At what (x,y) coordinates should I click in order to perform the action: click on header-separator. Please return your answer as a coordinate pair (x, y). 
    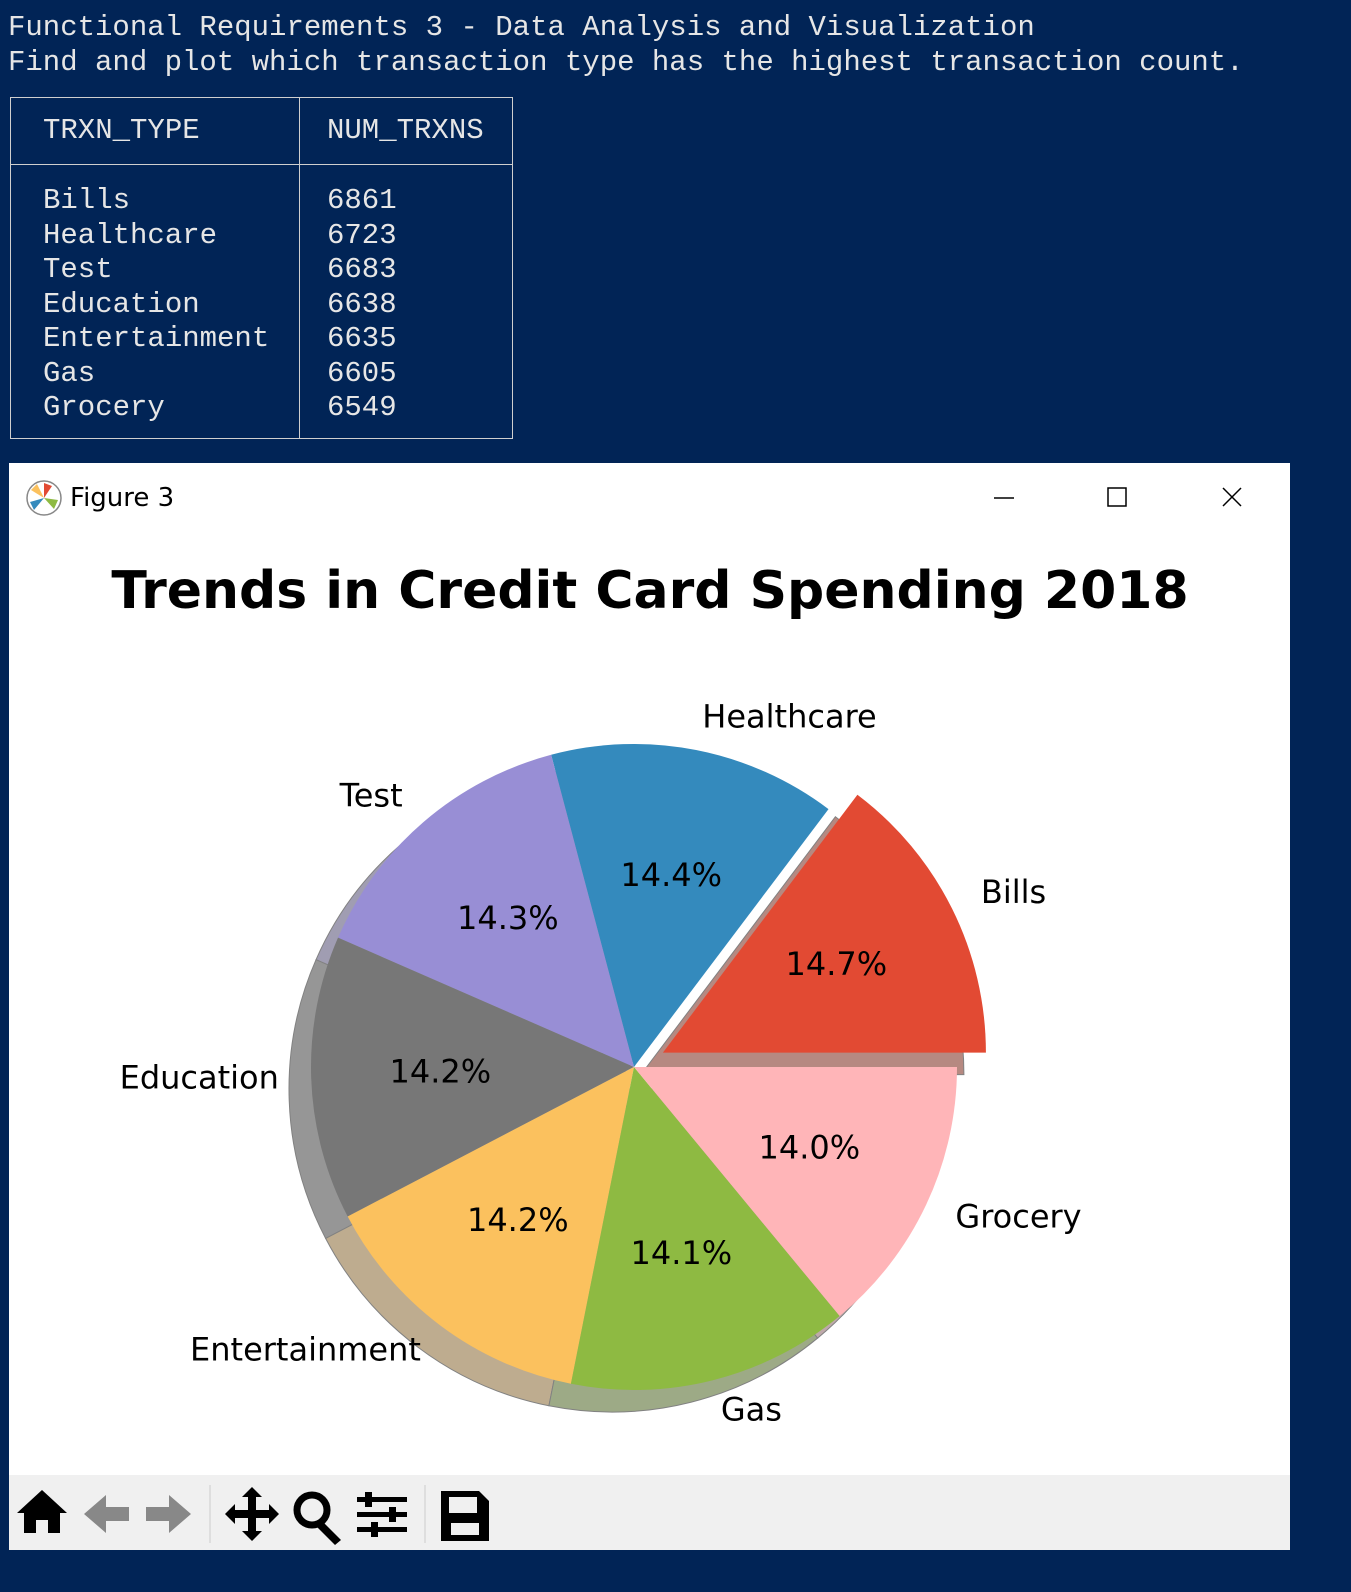
    Looking at the image, I should click on (261, 164).